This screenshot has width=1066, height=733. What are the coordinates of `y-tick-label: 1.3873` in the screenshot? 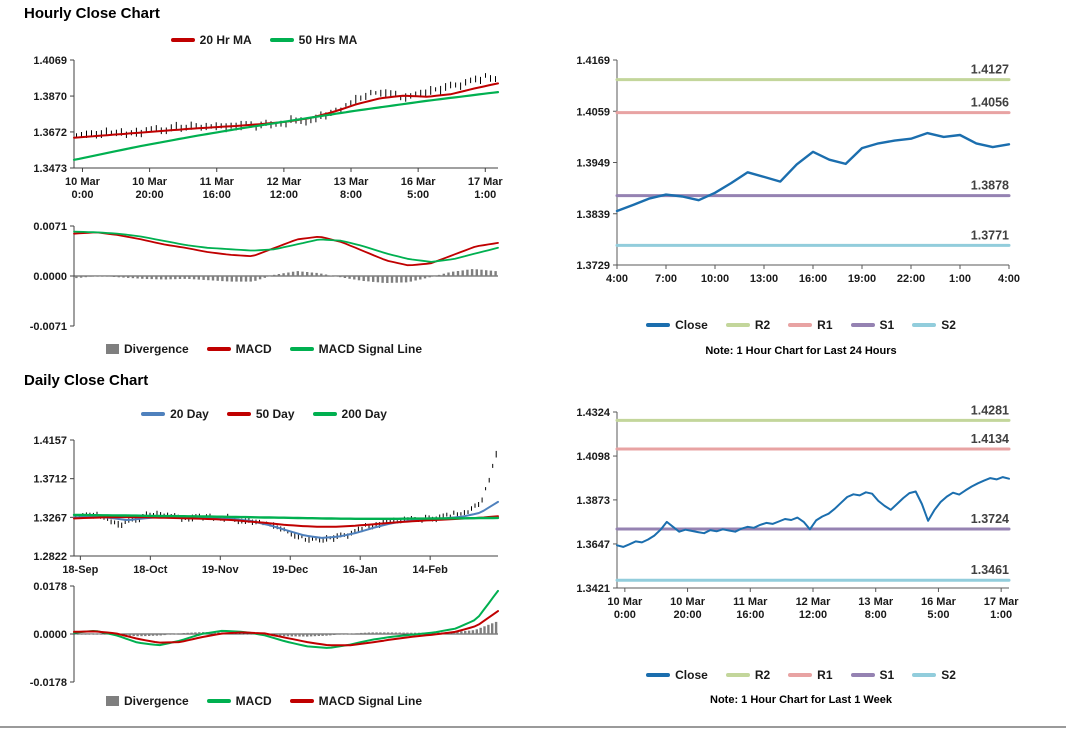 It's located at (593, 501).